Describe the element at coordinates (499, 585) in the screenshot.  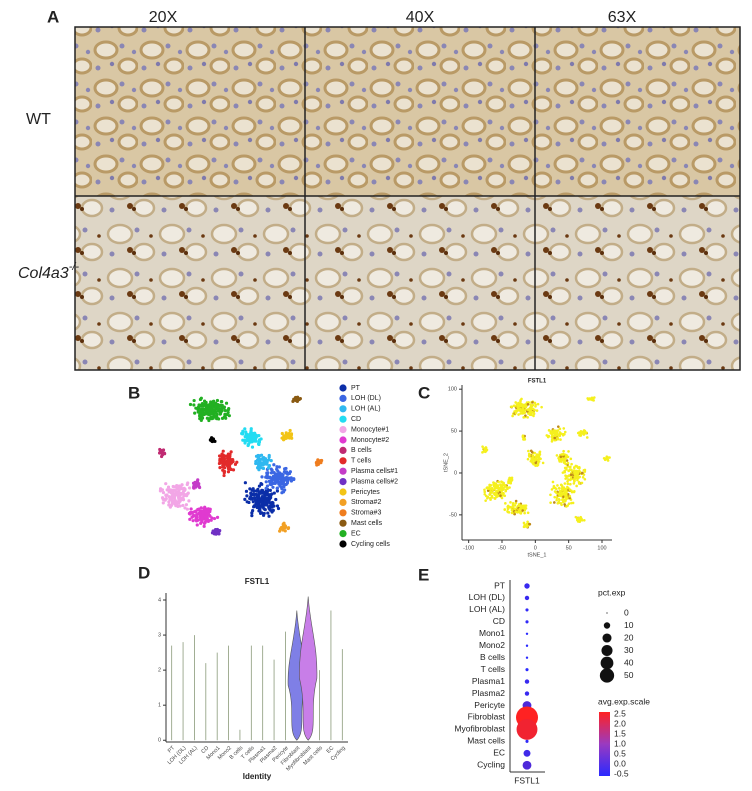
I see `row-label: PT` at that location.